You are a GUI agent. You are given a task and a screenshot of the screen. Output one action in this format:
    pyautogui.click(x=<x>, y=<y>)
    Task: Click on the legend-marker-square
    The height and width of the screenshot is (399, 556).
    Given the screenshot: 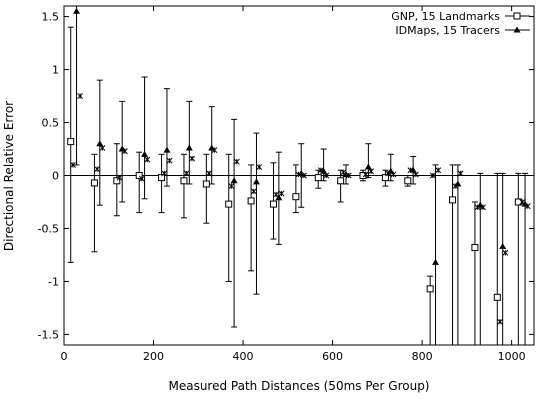 What is the action you would take?
    pyautogui.click(x=517, y=16)
    